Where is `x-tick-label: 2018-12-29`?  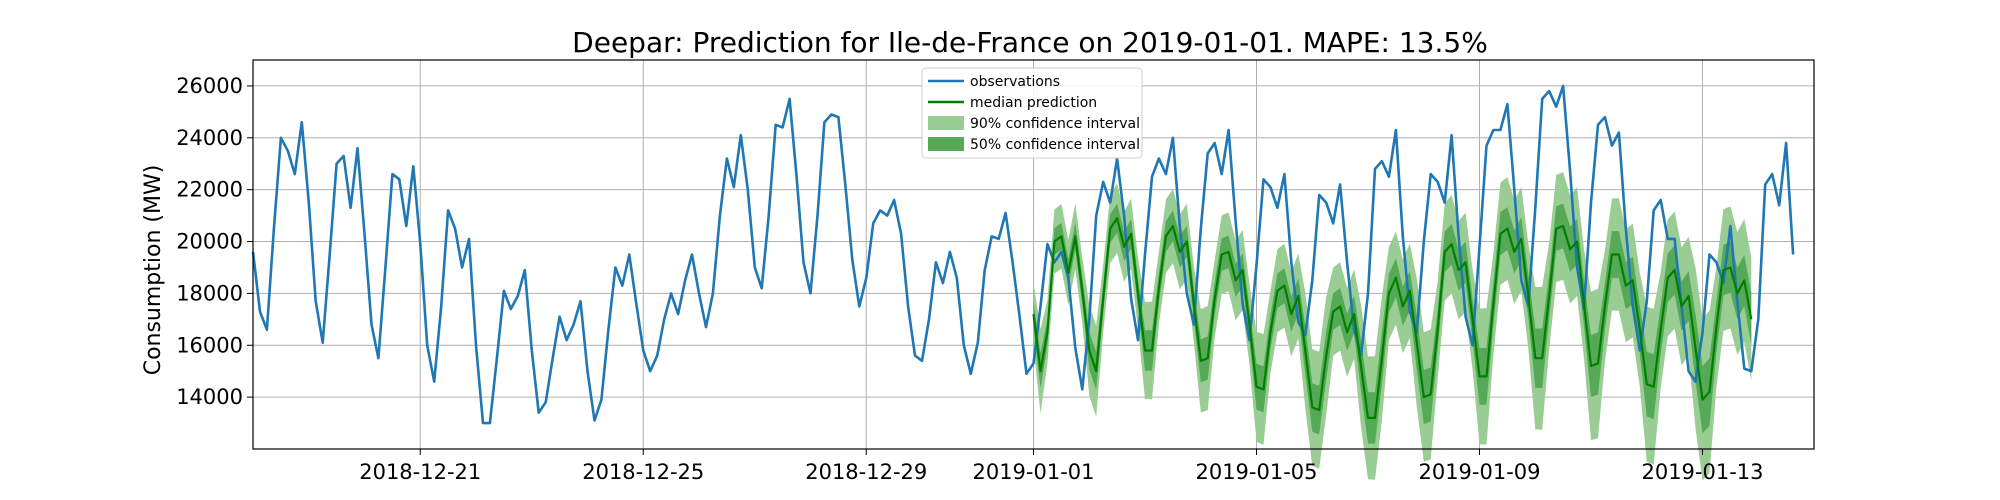
x-tick-label: 2018-12-29 is located at coordinates (866, 472).